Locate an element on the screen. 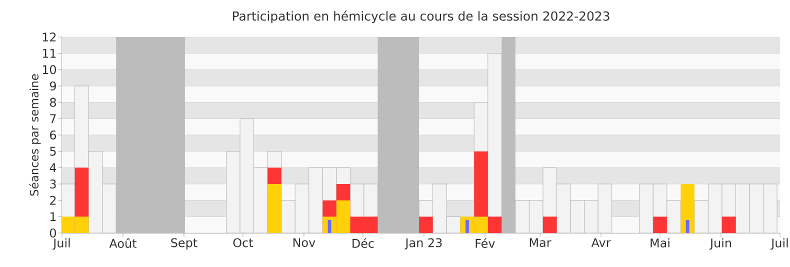 The height and width of the screenshot is (267, 790). y-tick-label: 2 is located at coordinates (53, 200).